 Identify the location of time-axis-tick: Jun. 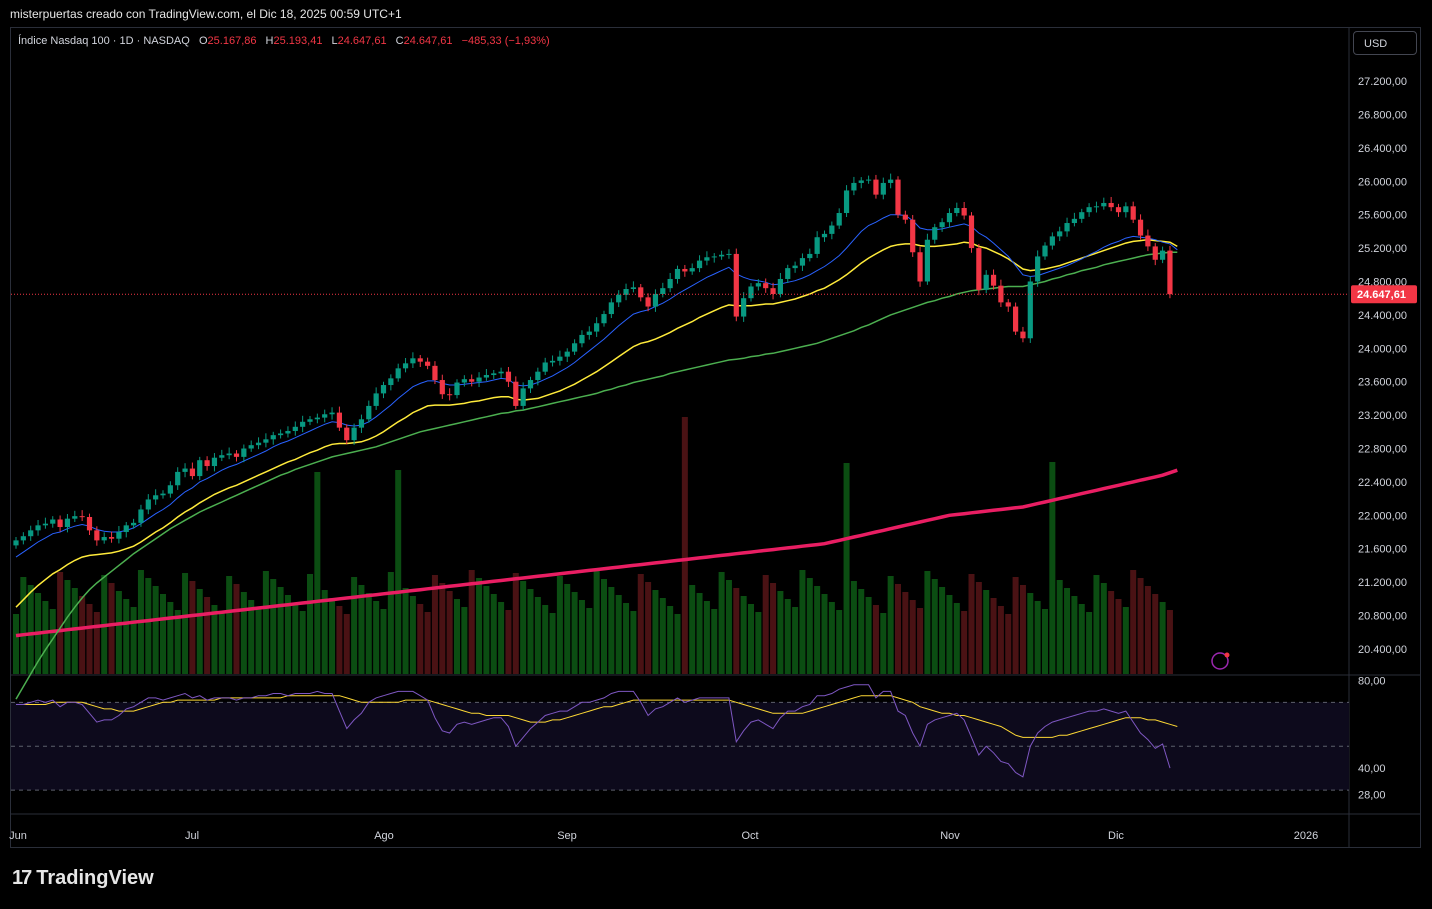
(18, 836).